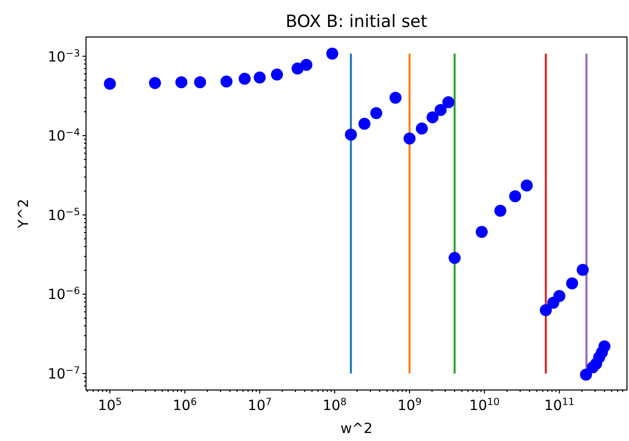 The image size is (629, 441). What do you see at coordinates (484, 405) in the screenshot?
I see `x-tick-label: 10$^{10}$` at bounding box center [484, 405].